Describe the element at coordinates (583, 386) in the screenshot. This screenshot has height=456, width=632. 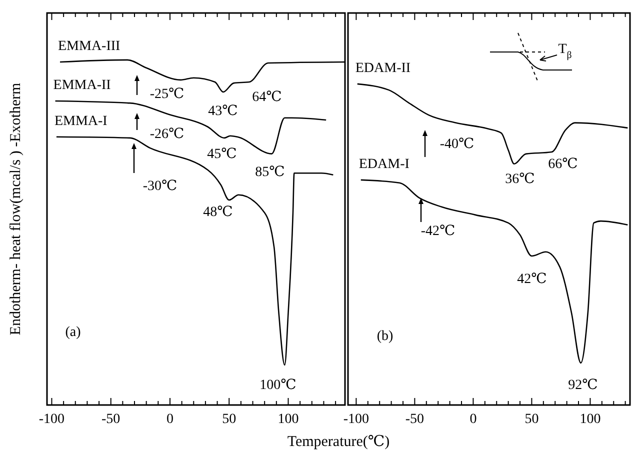
I see `annotation: 92℃` at that location.